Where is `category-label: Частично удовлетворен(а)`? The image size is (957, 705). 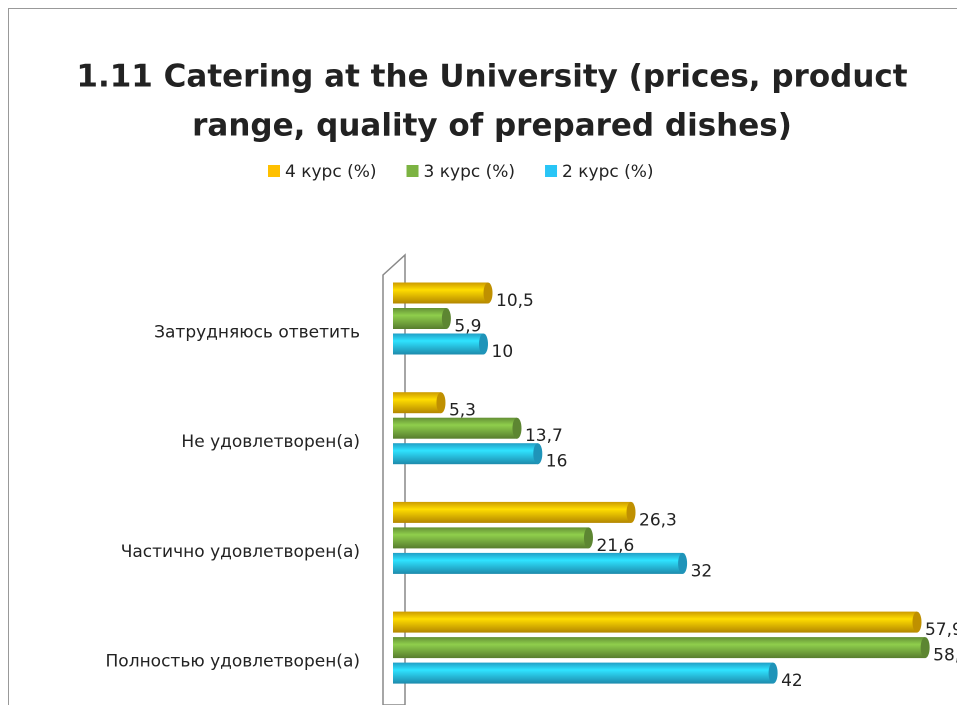
category-label: Частично удовлетворен(а) is located at coordinates (240, 552).